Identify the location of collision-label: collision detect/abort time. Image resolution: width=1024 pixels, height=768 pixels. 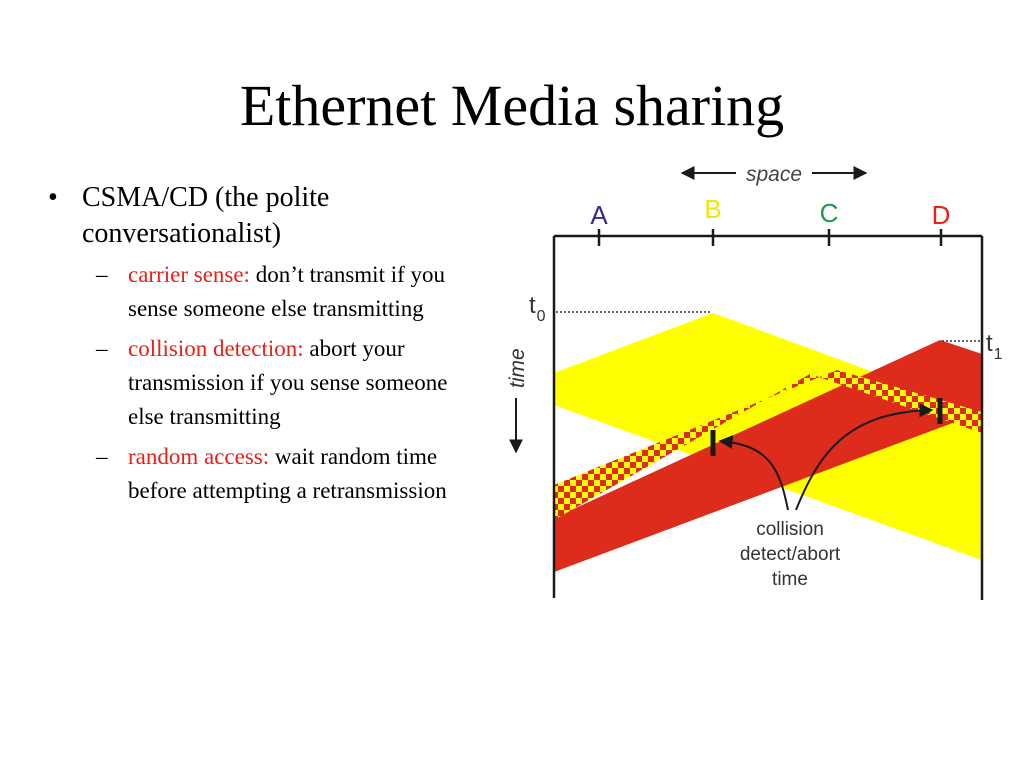
(790, 554).